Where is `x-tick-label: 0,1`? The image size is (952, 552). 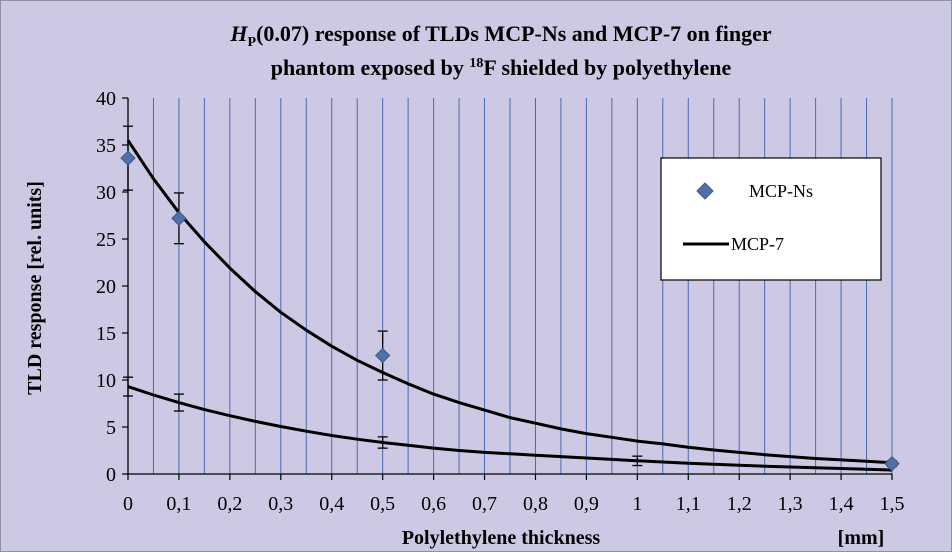 x-tick-label: 0,1 is located at coordinates (178, 504).